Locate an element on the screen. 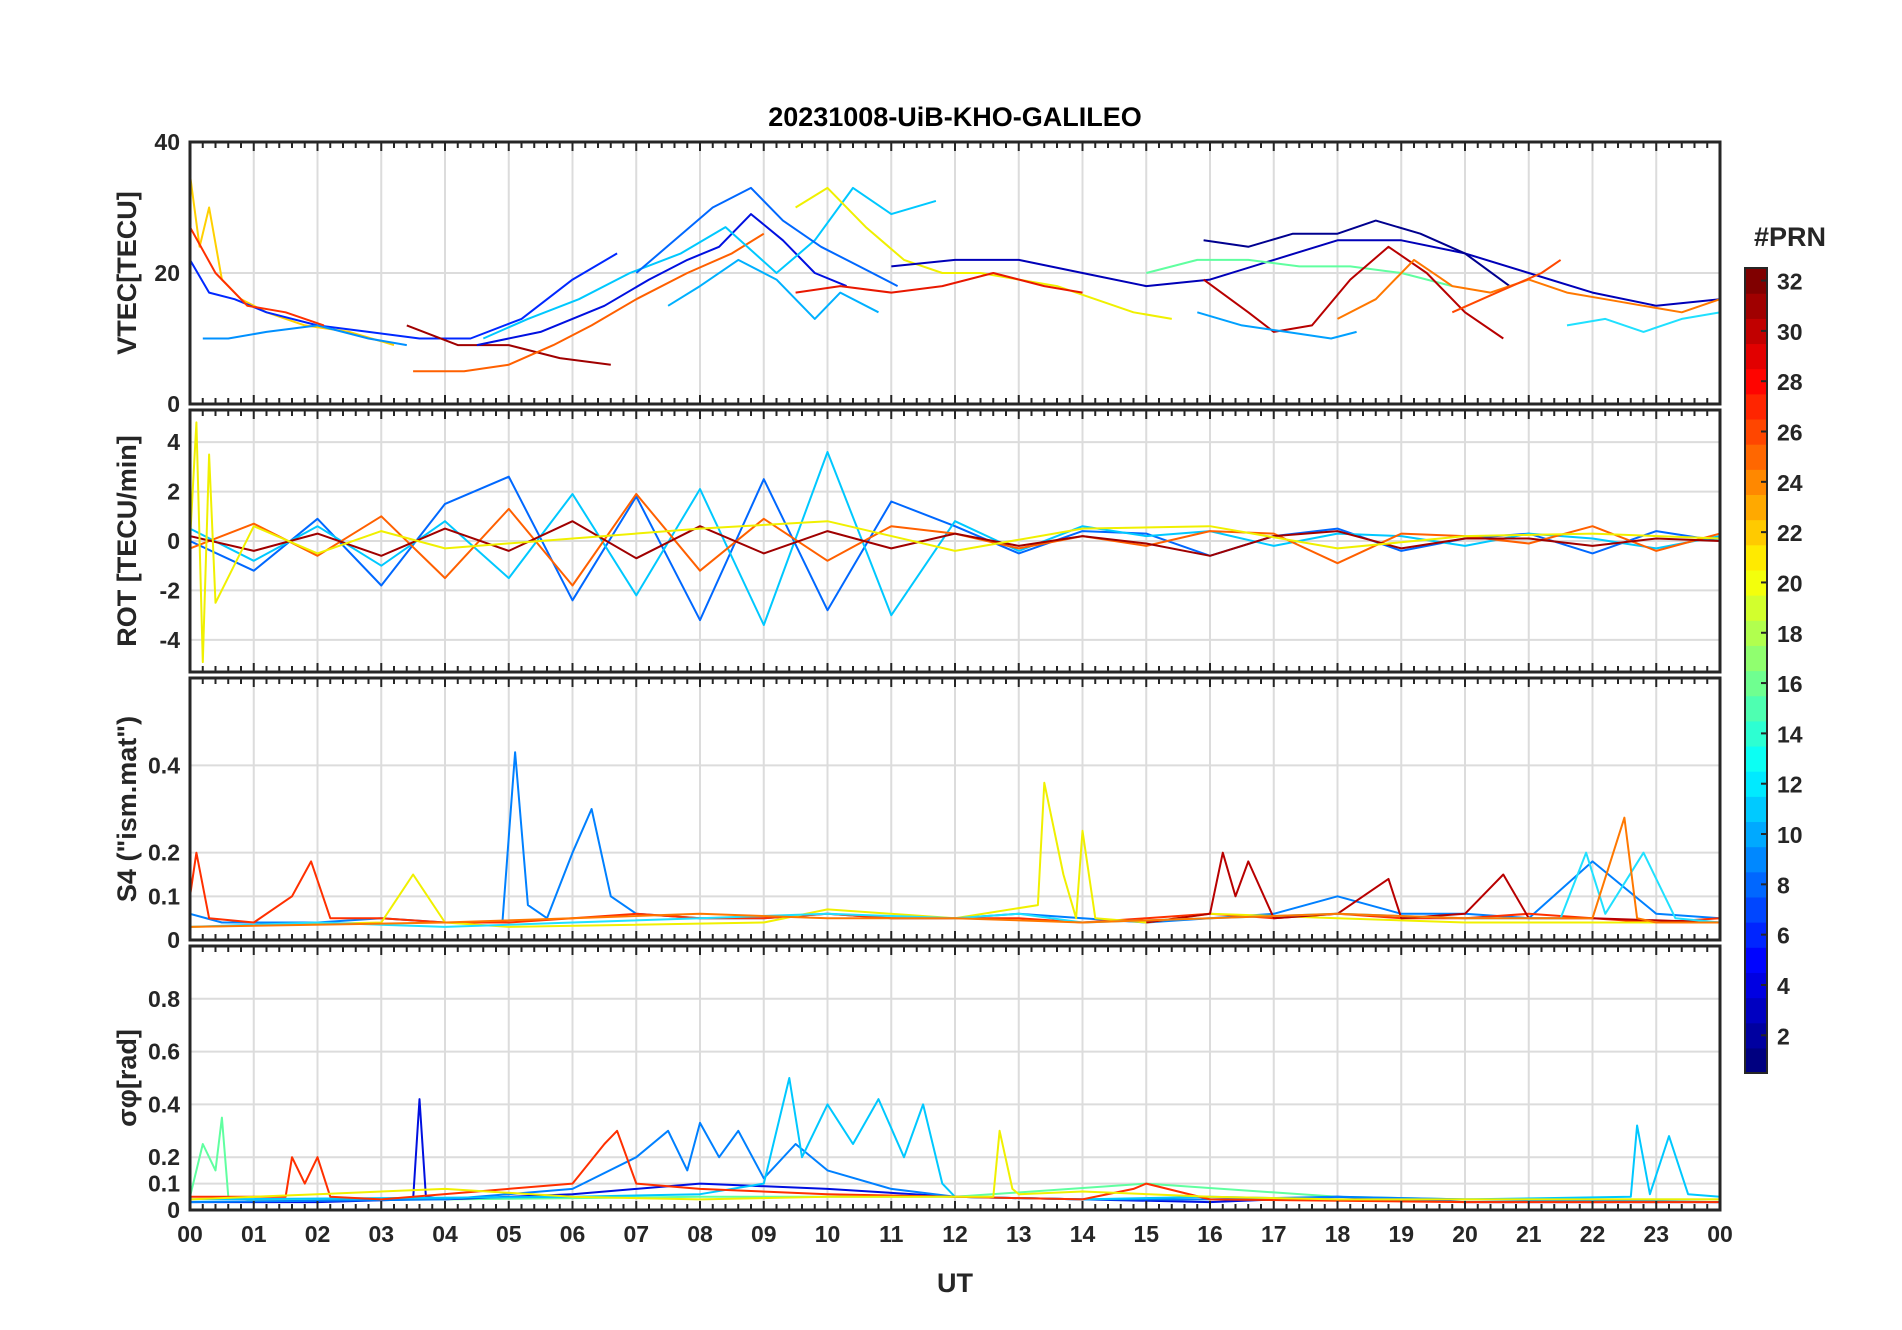  x-tick-label: 07 is located at coordinates (636, 1234).